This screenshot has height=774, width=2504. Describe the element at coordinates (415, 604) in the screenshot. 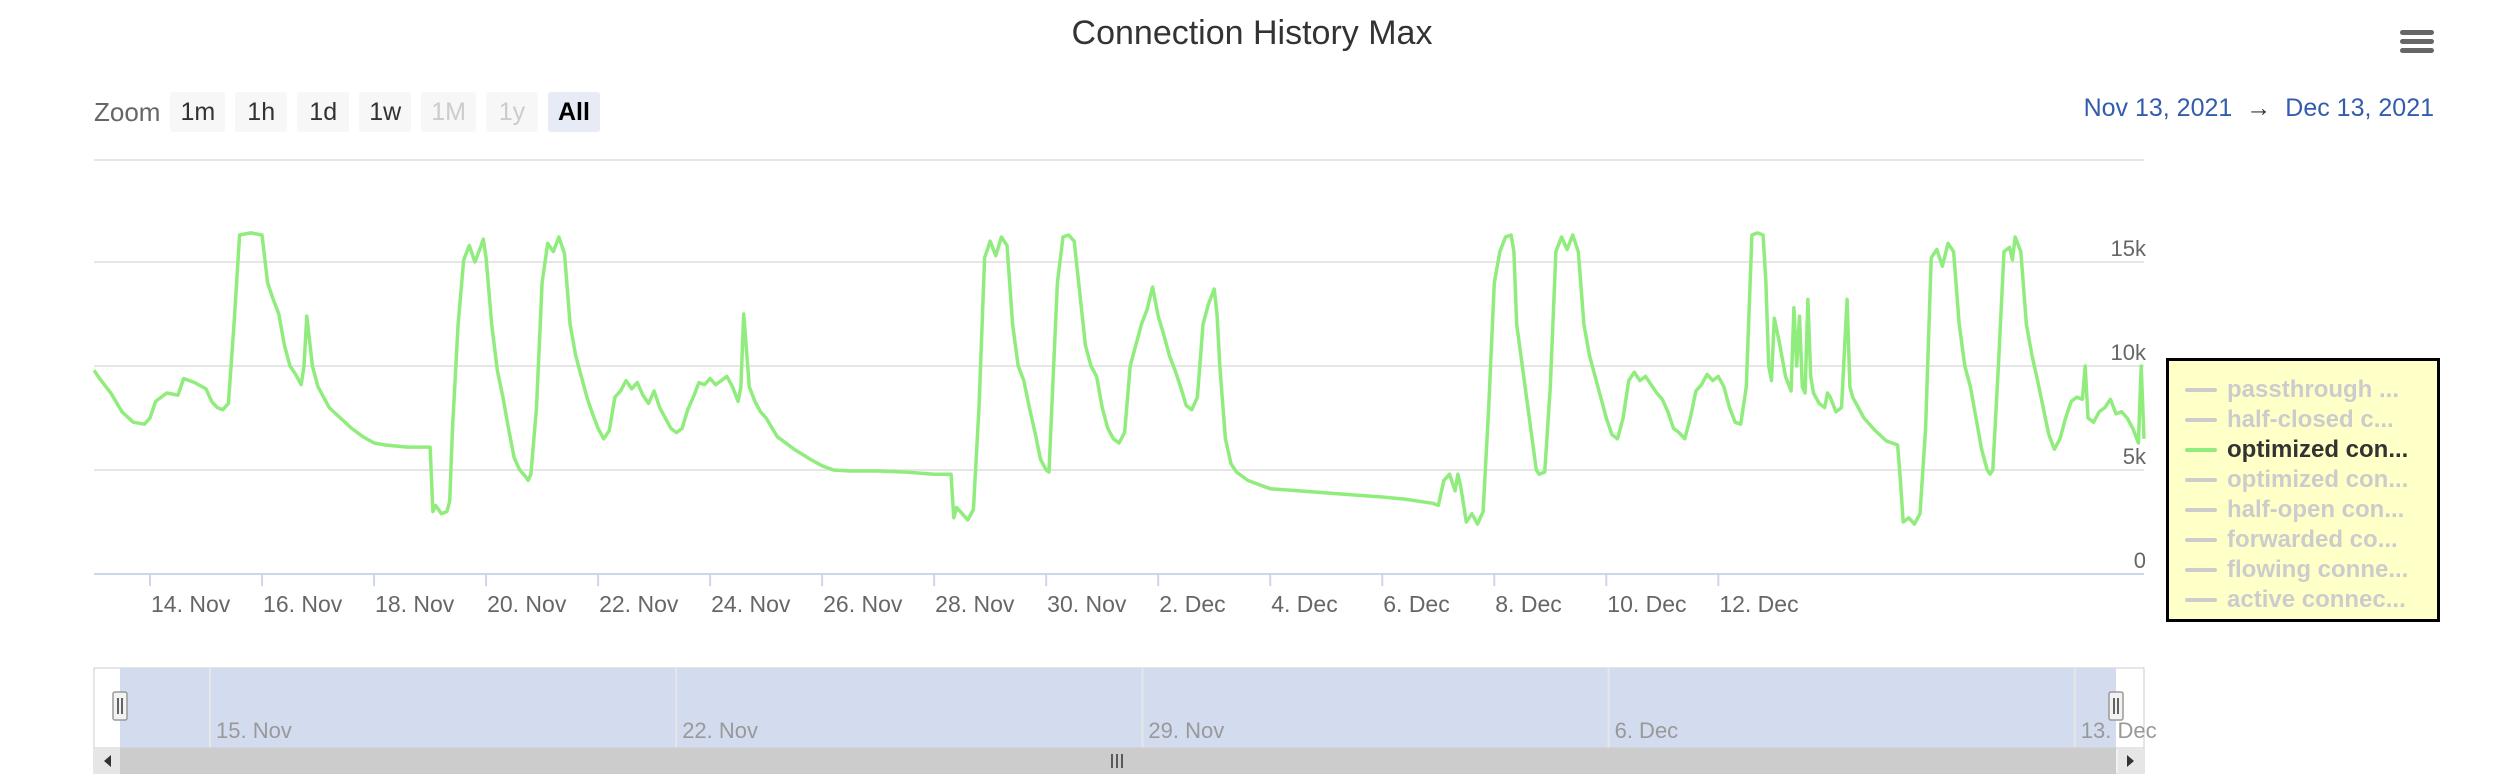

I see `x-tick-label: 18. Nov` at that location.